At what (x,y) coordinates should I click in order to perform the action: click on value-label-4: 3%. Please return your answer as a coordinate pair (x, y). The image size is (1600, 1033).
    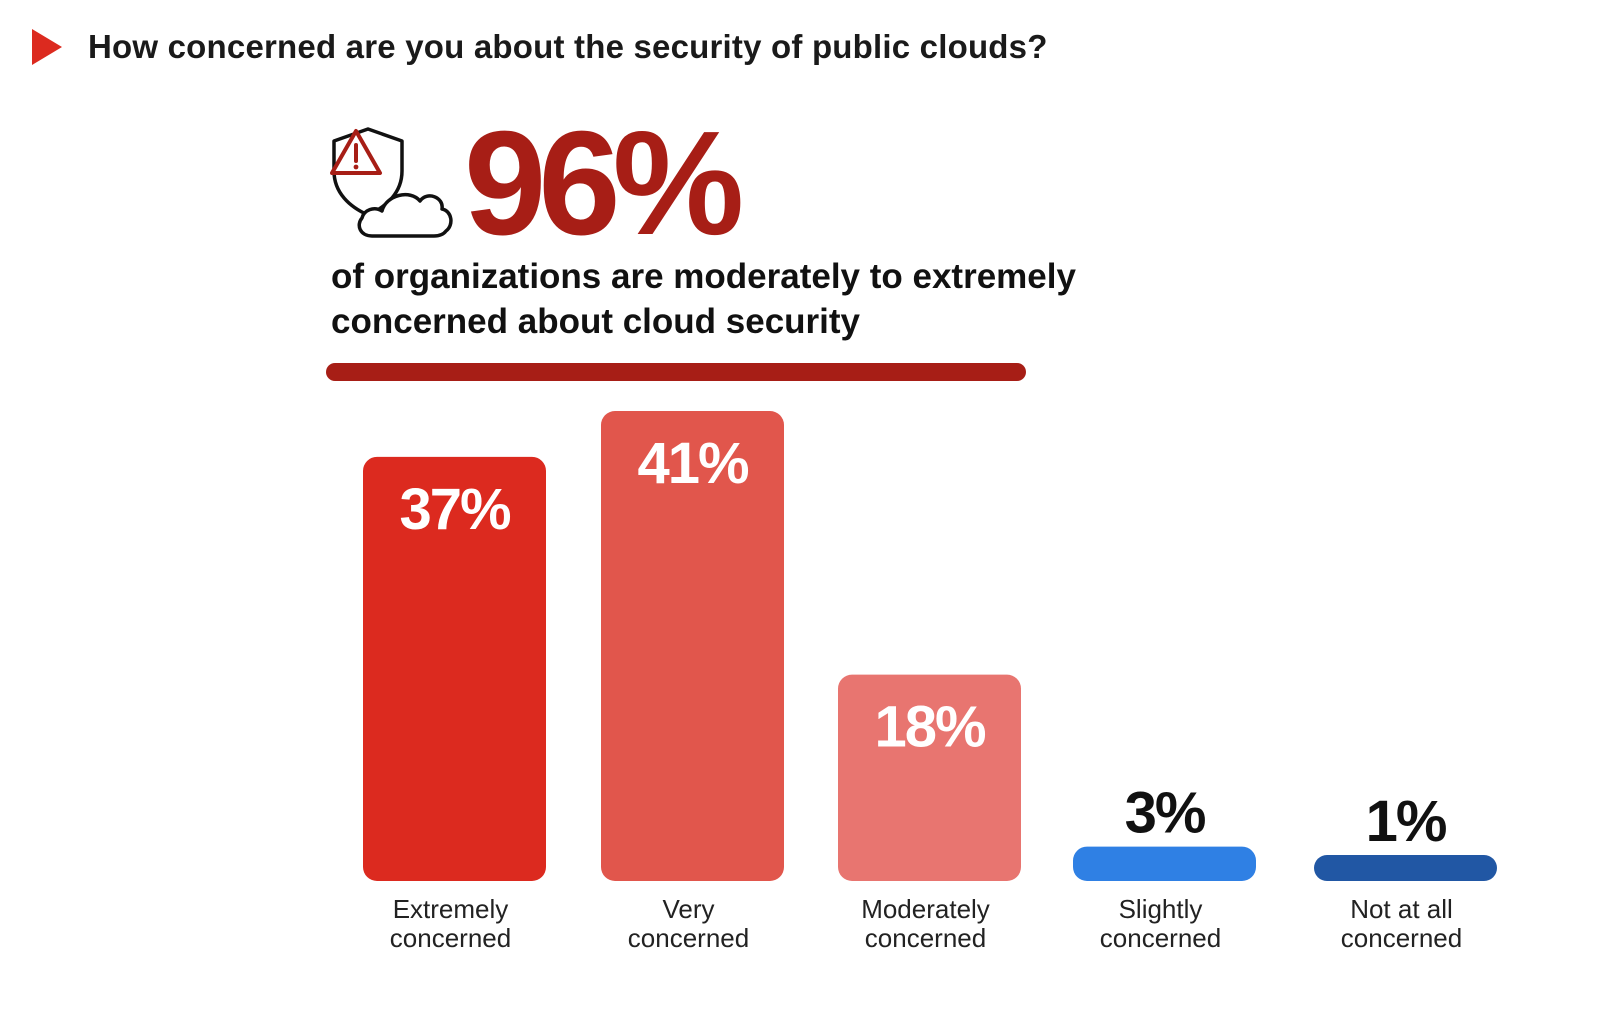
    Looking at the image, I should click on (1165, 813).